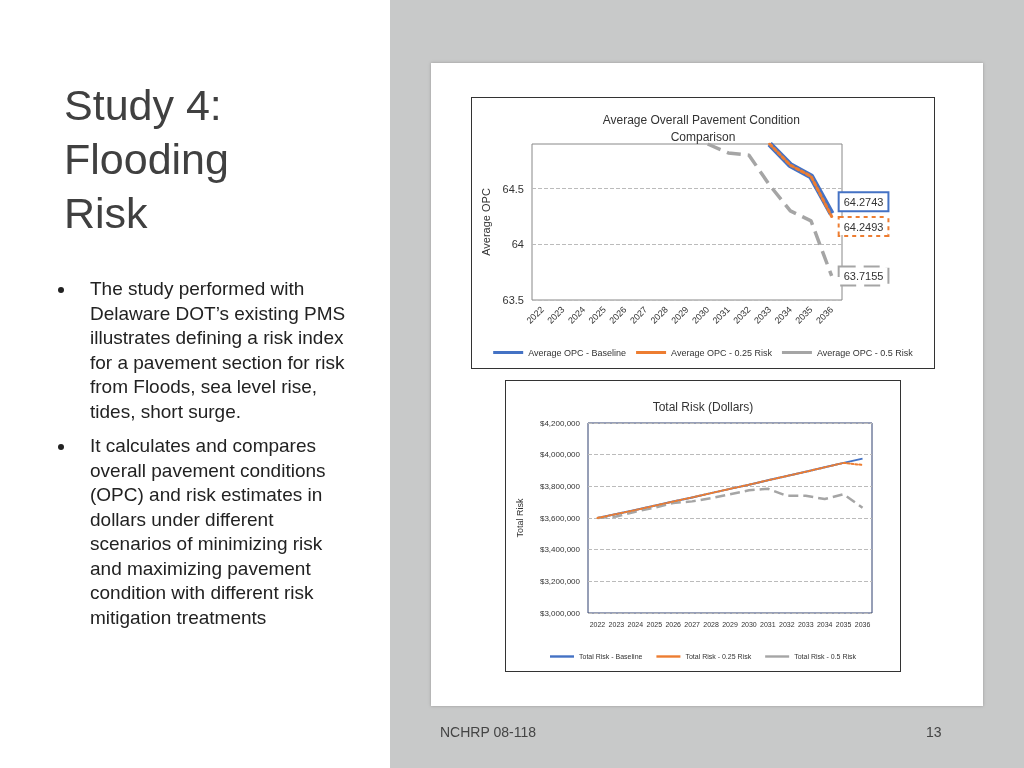  What do you see at coordinates (934, 732) in the screenshot?
I see `text: 13` at bounding box center [934, 732].